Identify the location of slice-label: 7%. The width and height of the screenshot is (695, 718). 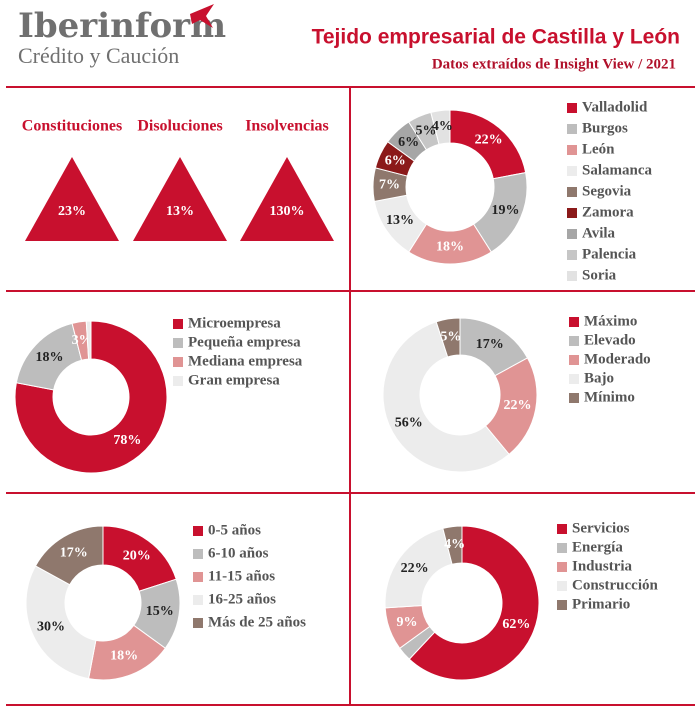
(389, 184).